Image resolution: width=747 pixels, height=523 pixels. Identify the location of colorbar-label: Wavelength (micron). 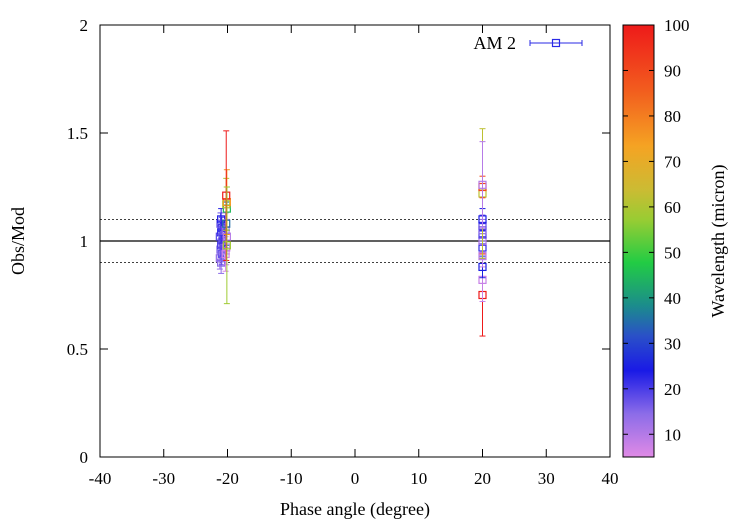
(718, 241).